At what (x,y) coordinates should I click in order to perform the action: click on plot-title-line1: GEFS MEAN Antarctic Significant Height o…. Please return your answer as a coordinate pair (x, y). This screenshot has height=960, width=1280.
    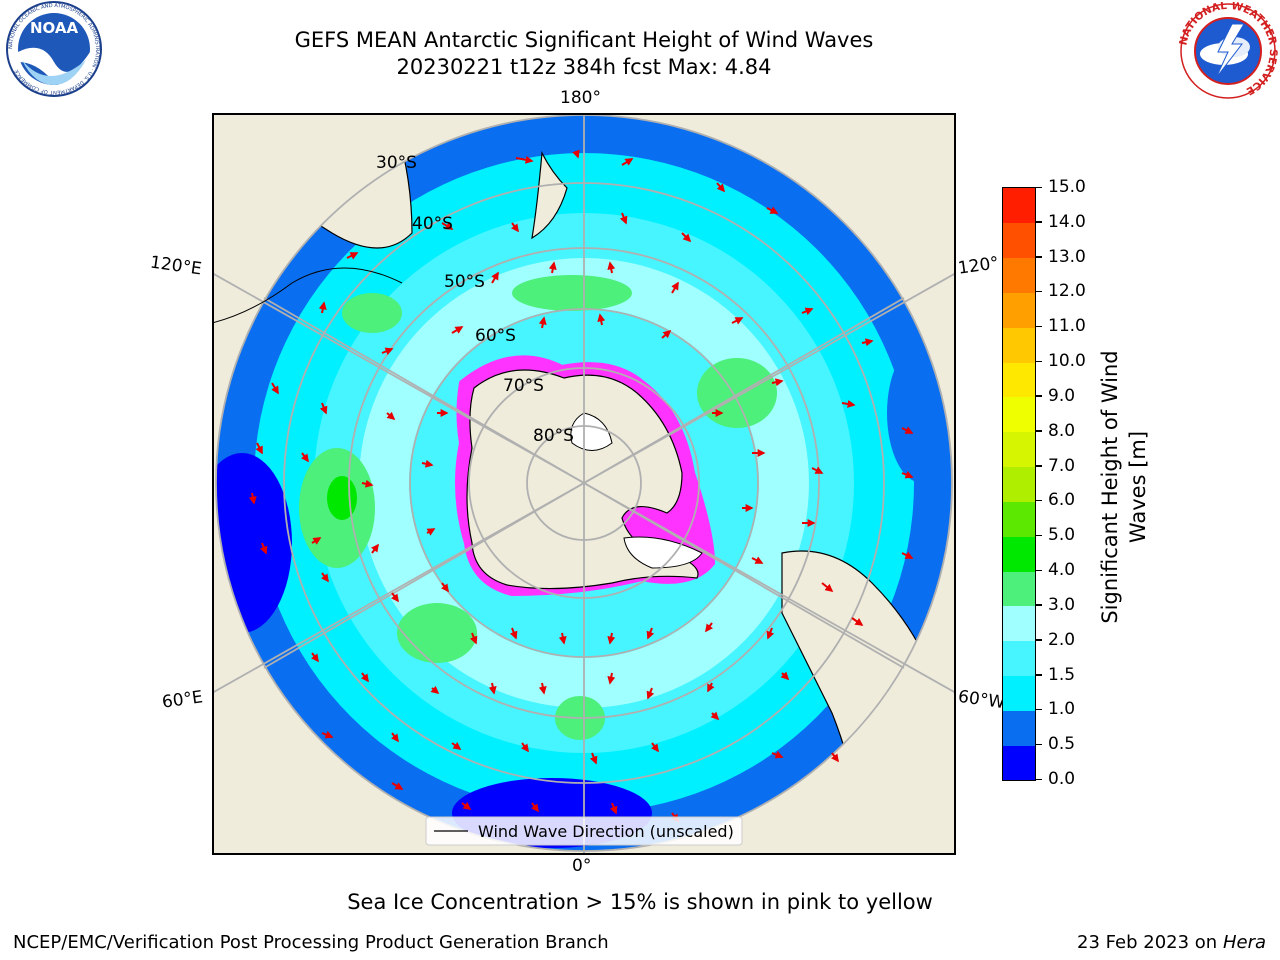
    Looking at the image, I should click on (584, 40).